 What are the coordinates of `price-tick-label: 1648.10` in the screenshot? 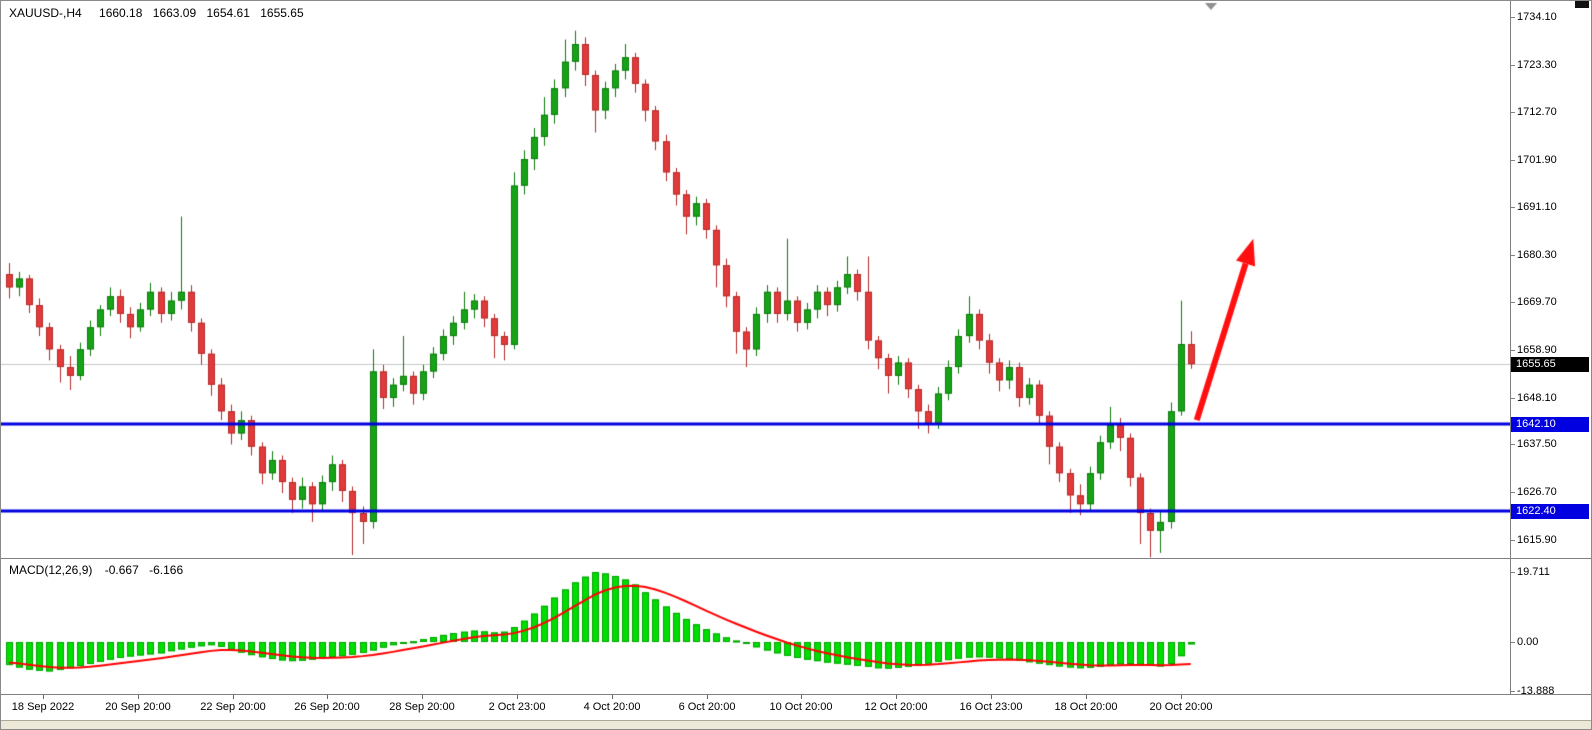 It's located at (1537, 398).